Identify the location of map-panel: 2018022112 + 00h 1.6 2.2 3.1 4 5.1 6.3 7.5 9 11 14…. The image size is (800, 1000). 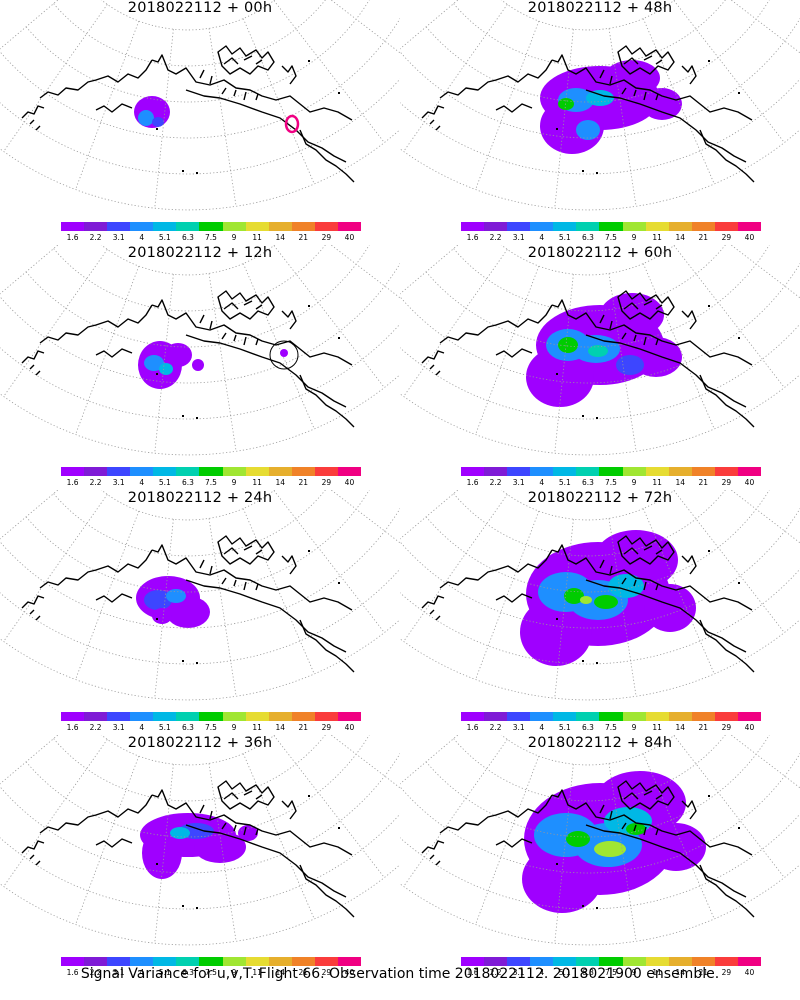
(200, 122).